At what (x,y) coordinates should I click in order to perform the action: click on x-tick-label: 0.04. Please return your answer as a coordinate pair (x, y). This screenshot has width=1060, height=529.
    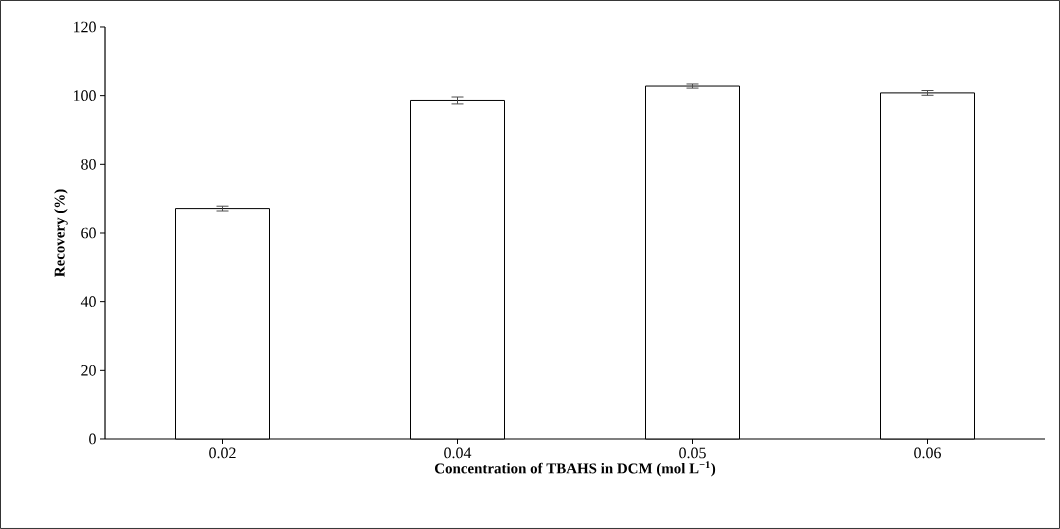
    Looking at the image, I should click on (458, 453).